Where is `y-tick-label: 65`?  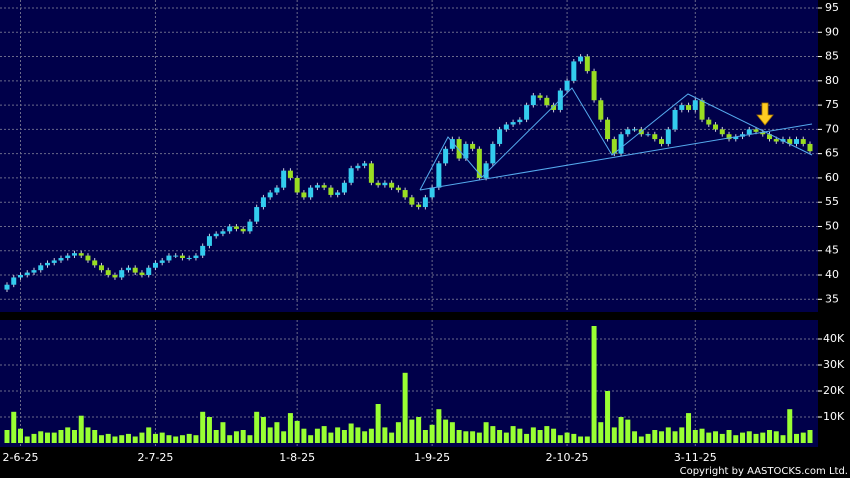
y-tick-label: 65 is located at coordinates (832, 153).